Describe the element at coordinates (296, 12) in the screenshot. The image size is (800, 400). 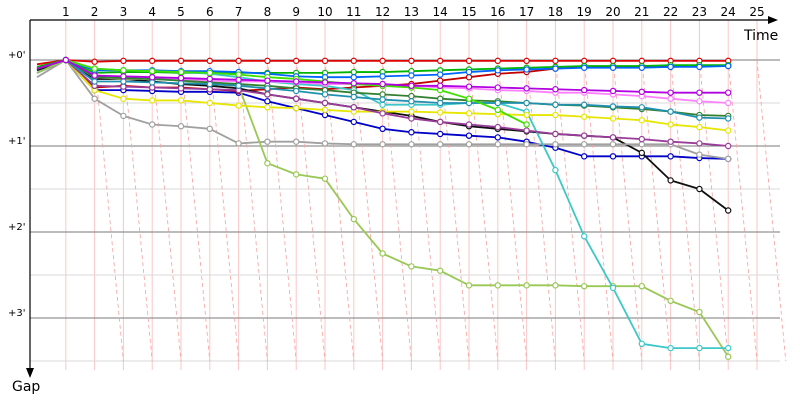
I see `x-tick-label: 9` at that location.